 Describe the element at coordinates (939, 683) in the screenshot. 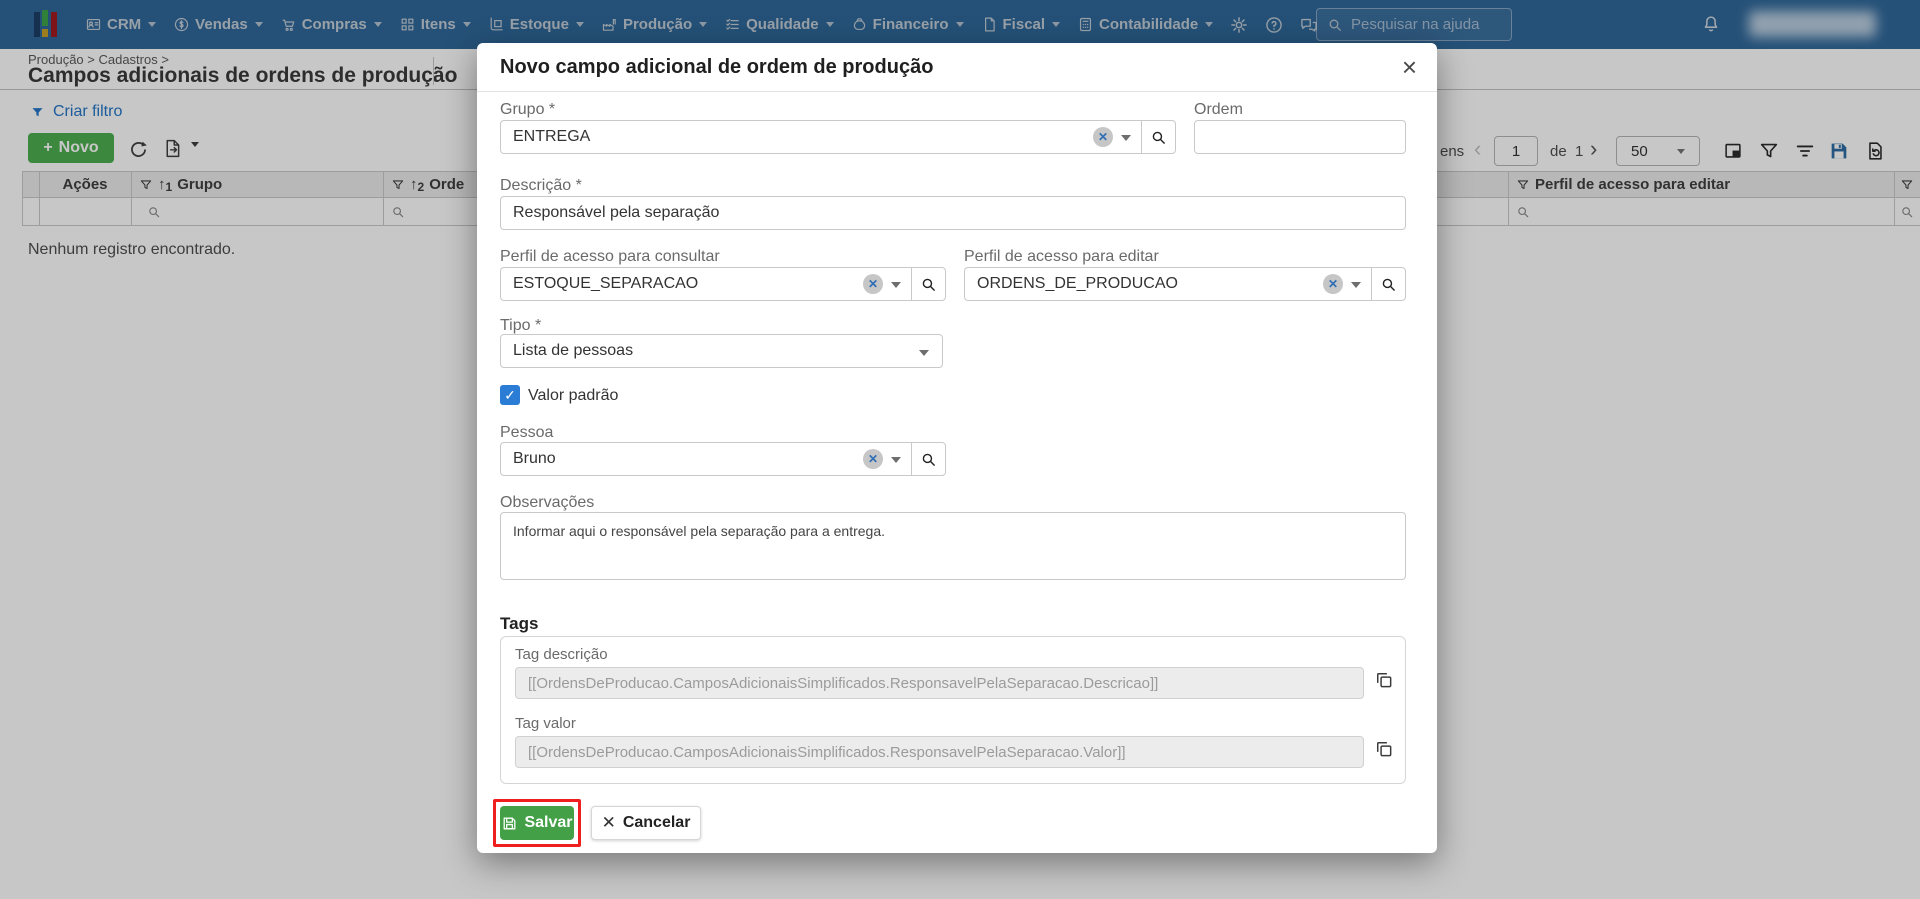

I see `tag-descricao-input` at that location.